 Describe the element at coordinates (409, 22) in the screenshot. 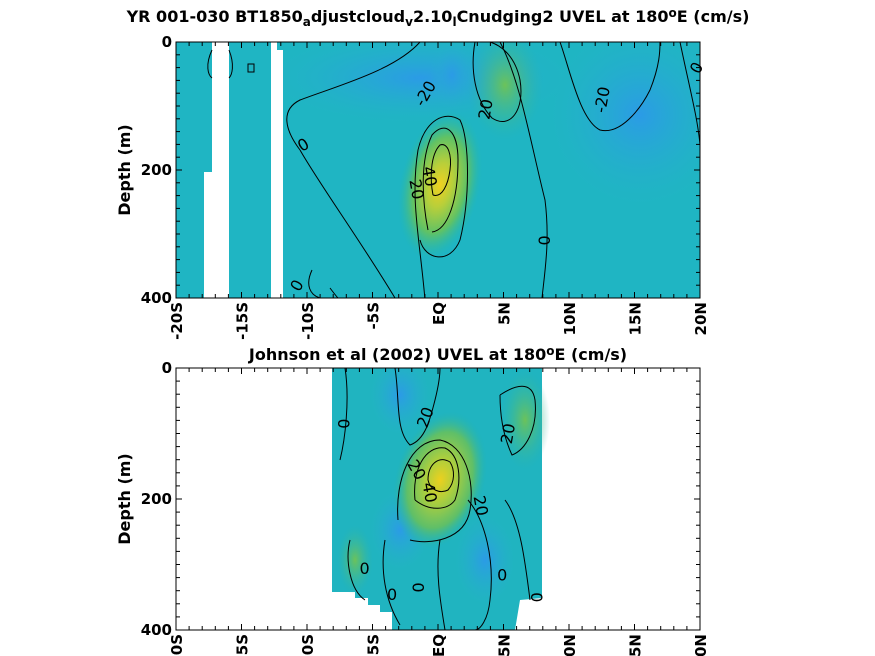

I see `title-part: v` at that location.